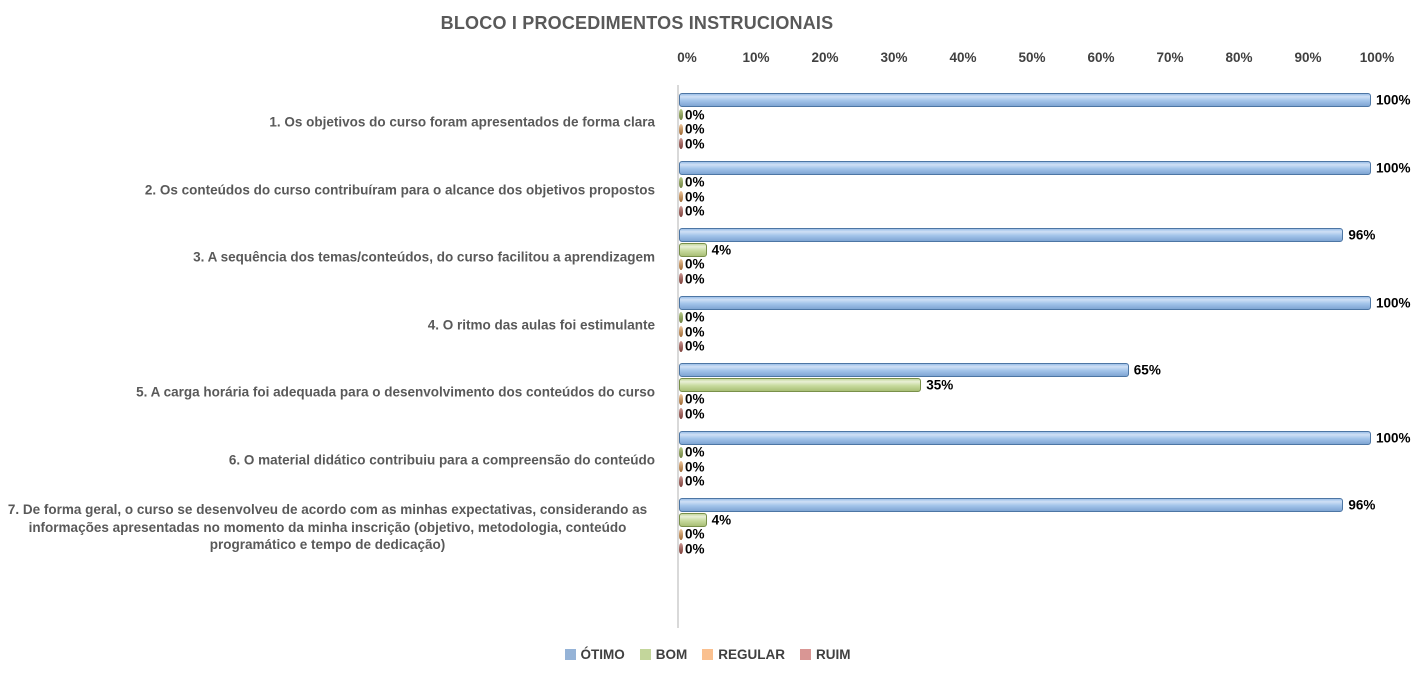  I want to click on data-label-otimo-6: 100%, so click(1393, 437).